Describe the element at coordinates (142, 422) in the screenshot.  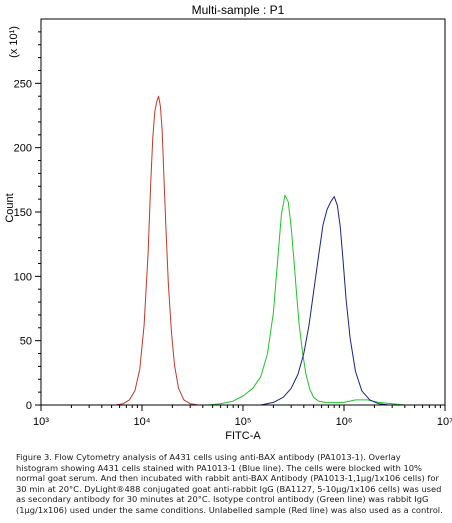
I see `x-tick-label: 10⁴` at that location.